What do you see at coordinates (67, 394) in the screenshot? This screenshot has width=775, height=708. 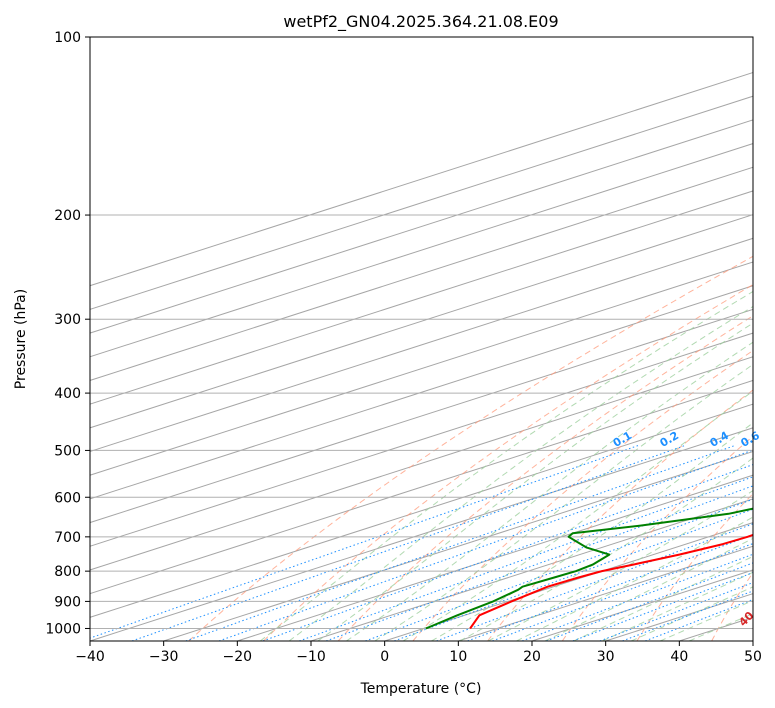 I see `y-tick-label: 400` at bounding box center [67, 394].